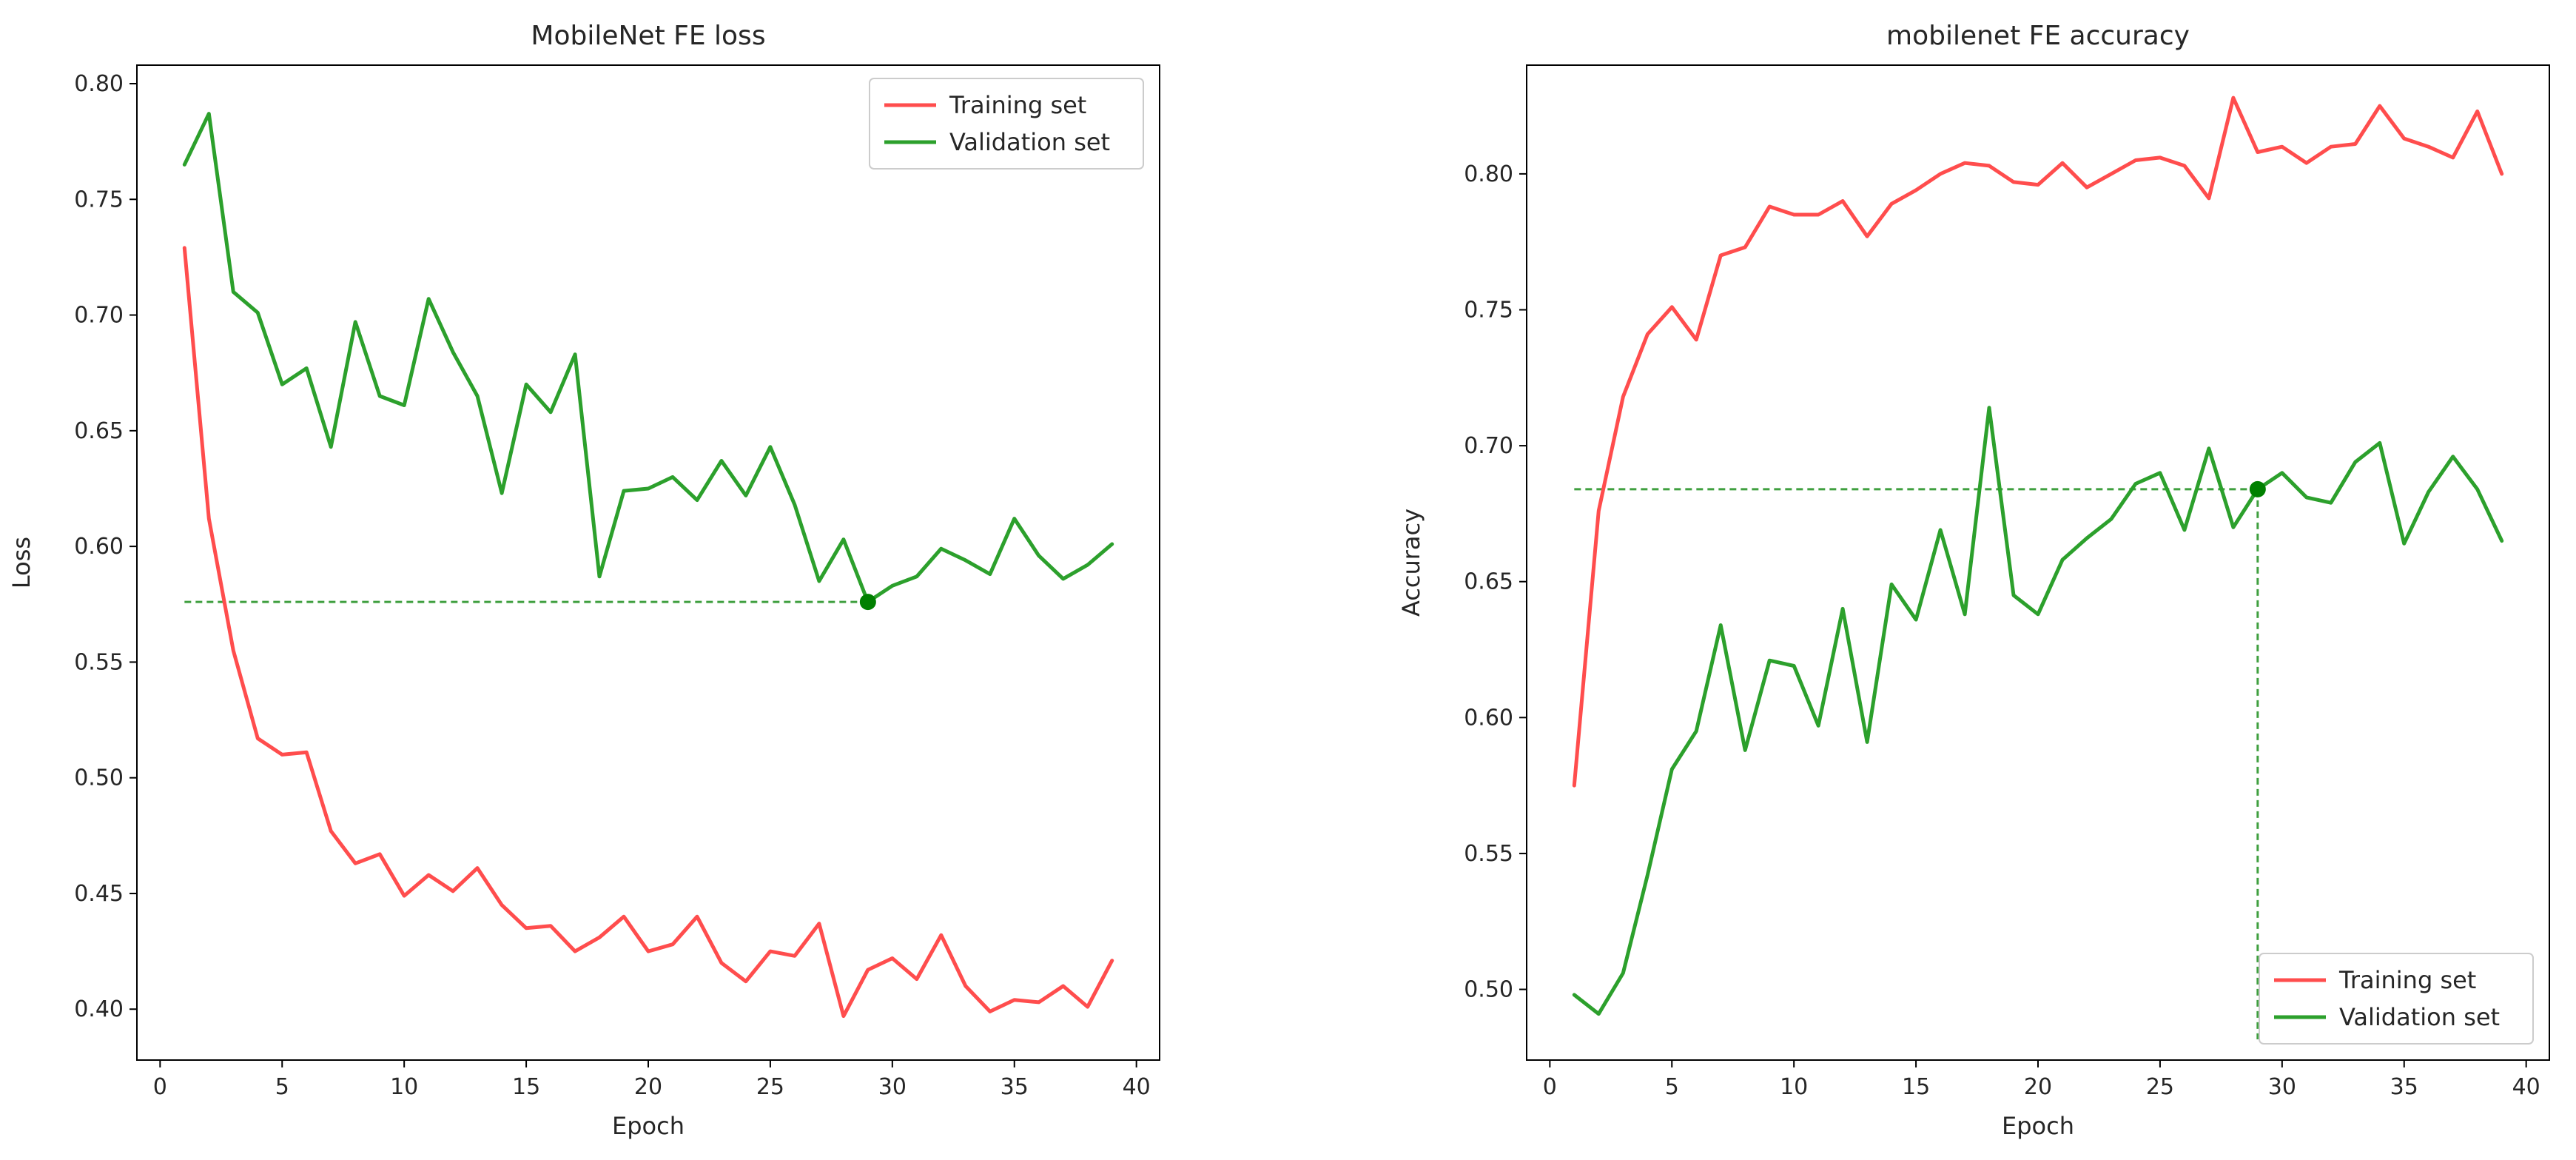 This screenshot has width=2576, height=1160. What do you see at coordinates (648, 36) in the screenshot?
I see `chart-title: MobileNet FE loss` at bounding box center [648, 36].